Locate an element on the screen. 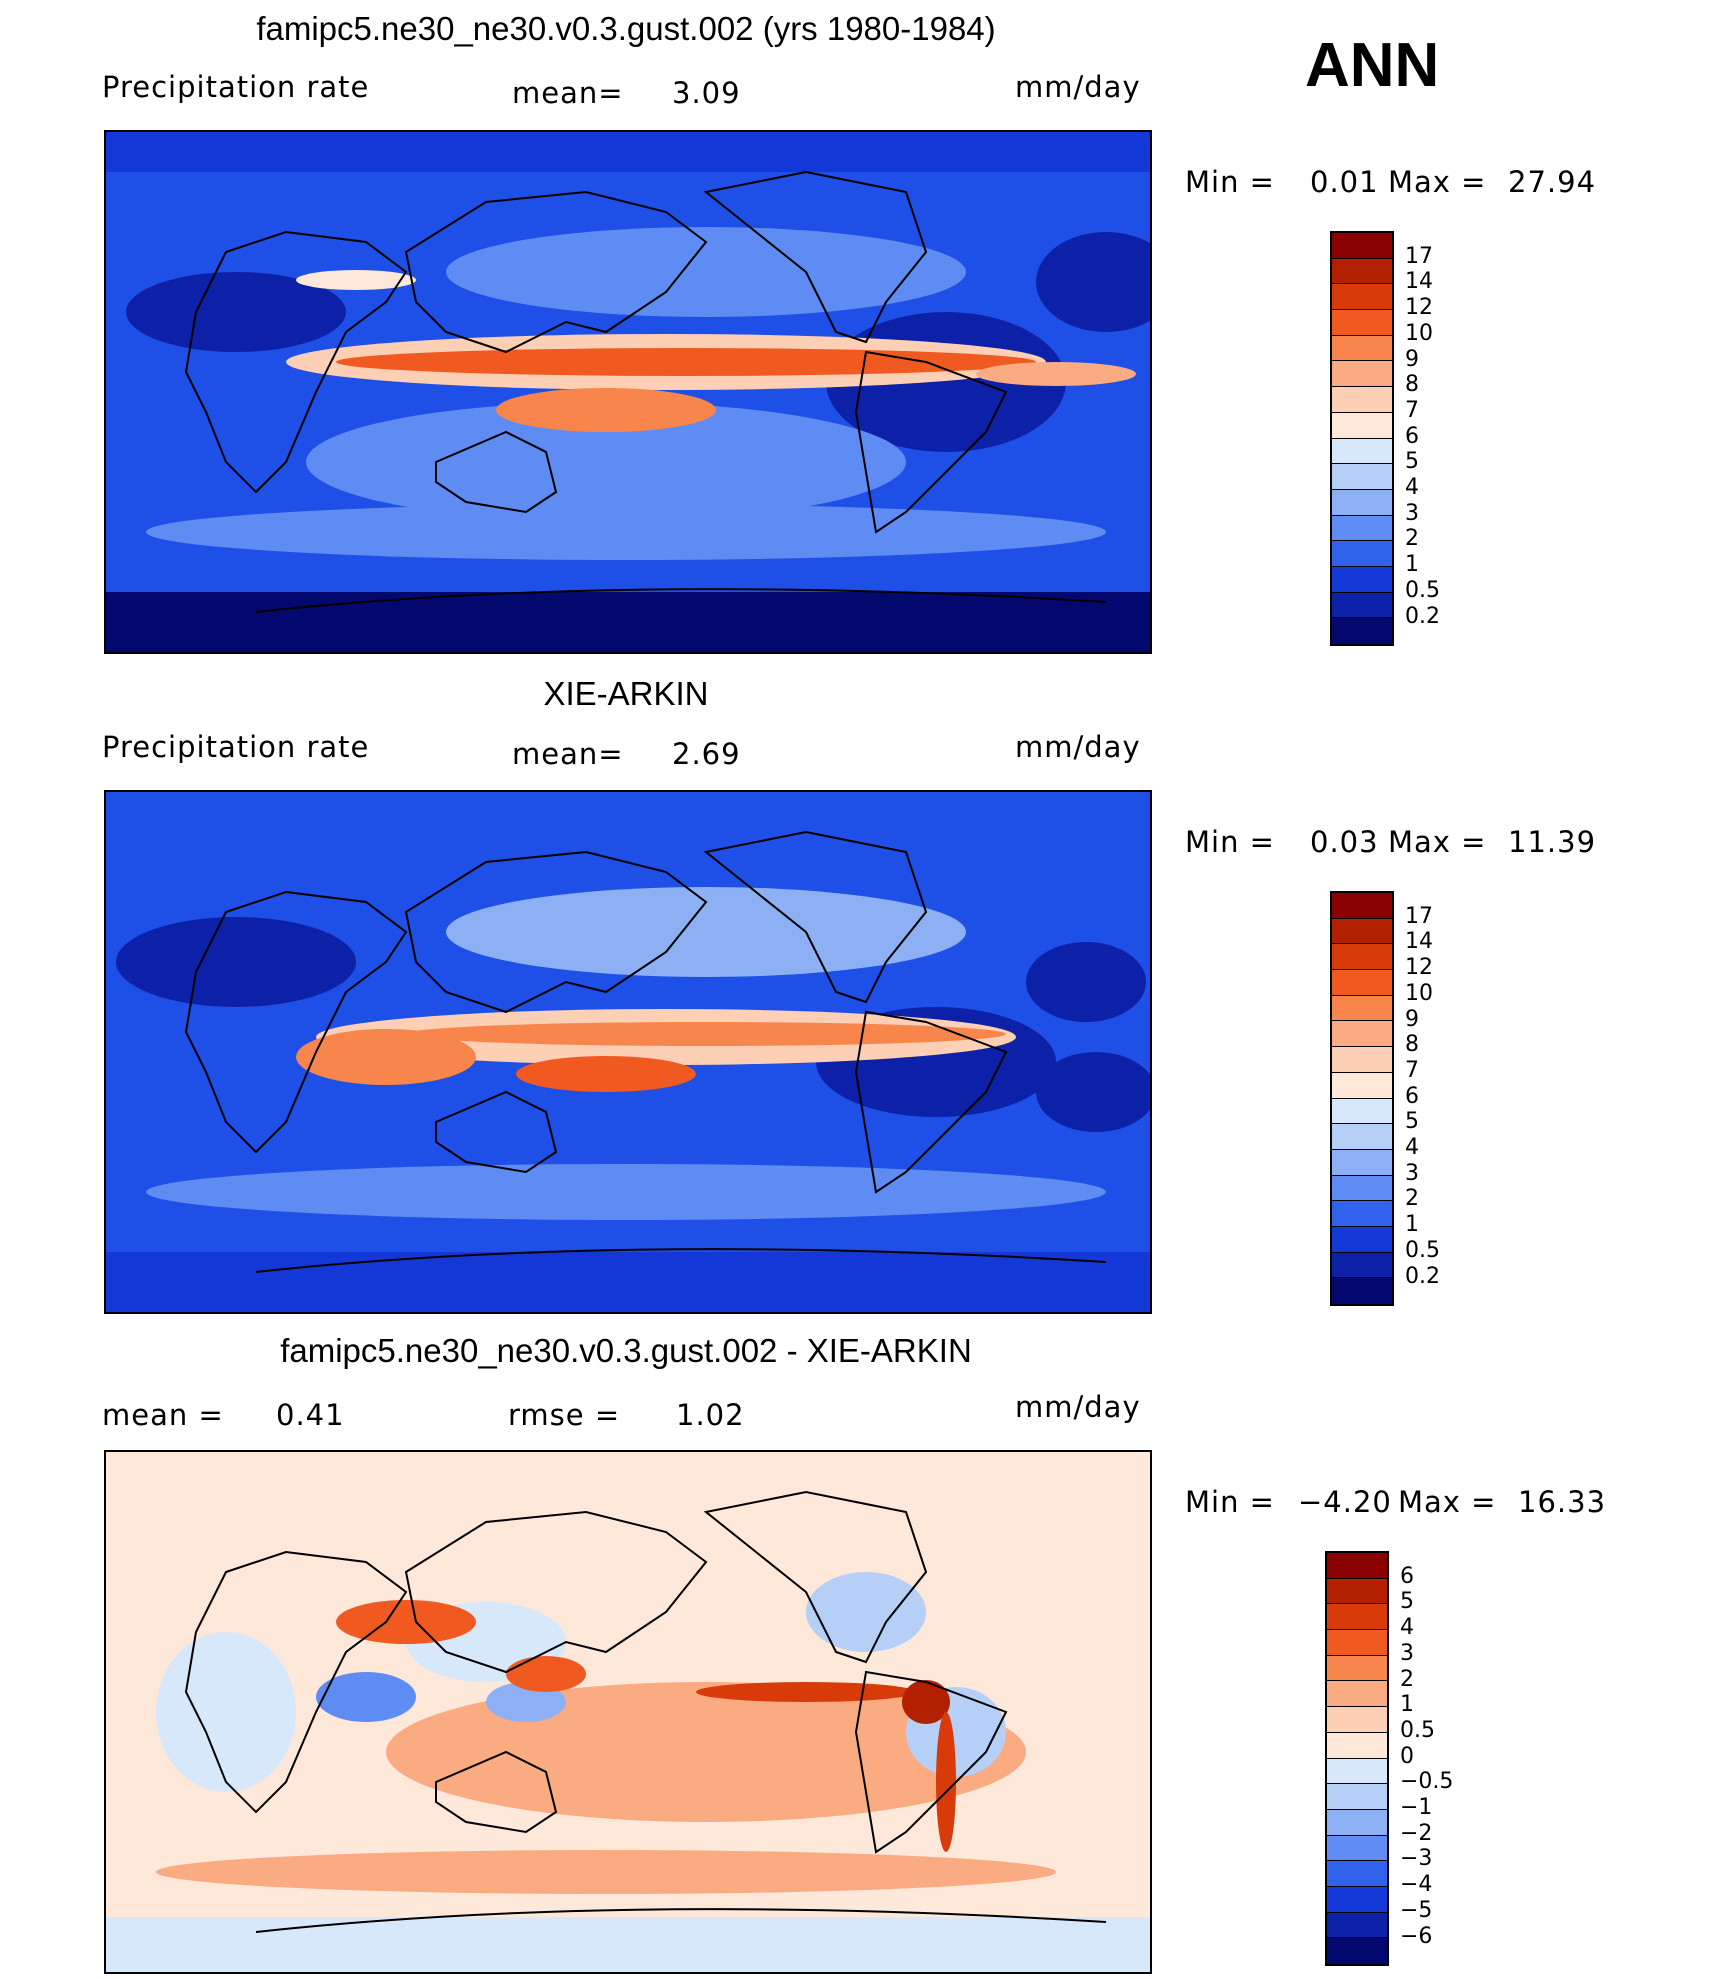  panel2-mean-label: mean= is located at coordinates (568, 754).